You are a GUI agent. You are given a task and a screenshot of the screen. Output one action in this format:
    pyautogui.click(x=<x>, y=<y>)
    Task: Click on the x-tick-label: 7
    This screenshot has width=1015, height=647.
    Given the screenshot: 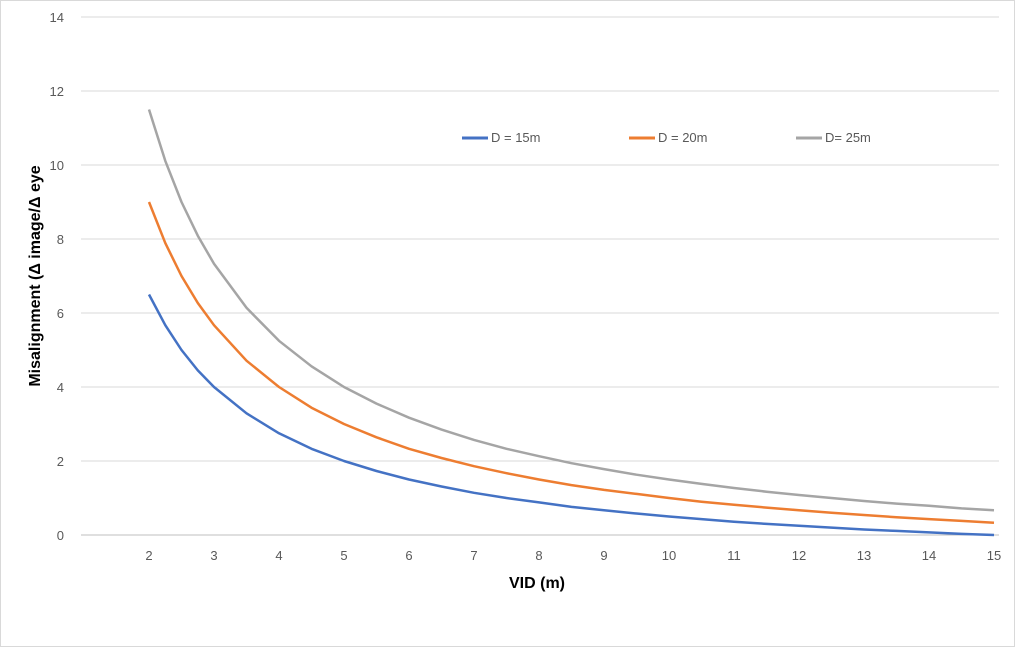 What is the action you would take?
    pyautogui.click(x=473, y=555)
    